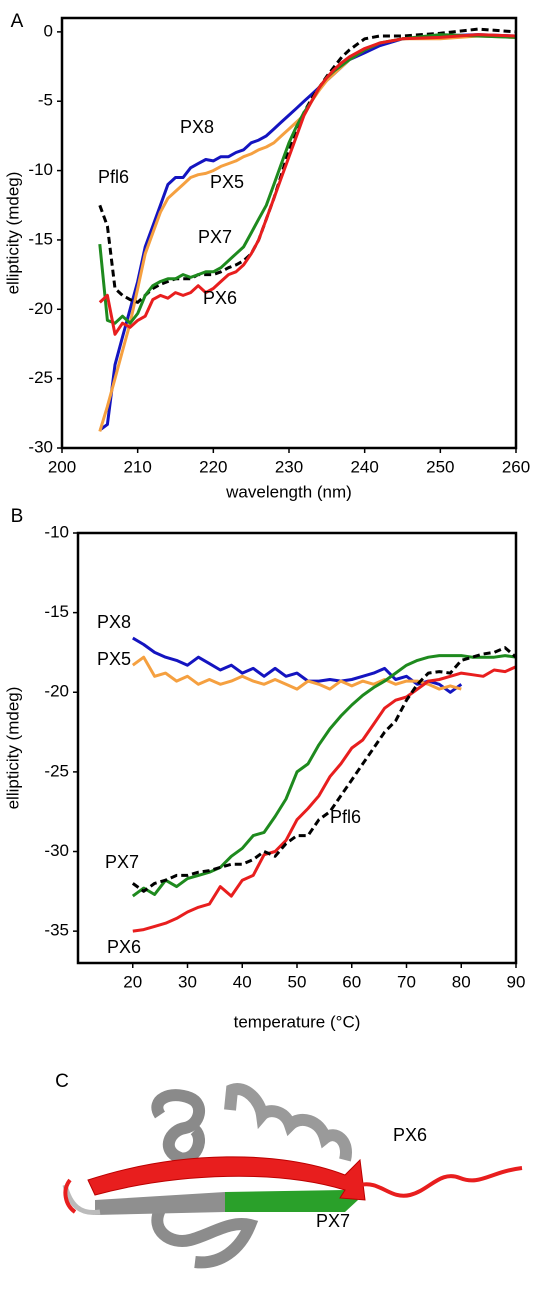  What do you see at coordinates (45, 100) in the screenshot?
I see `y-tick-label: -5` at bounding box center [45, 100].